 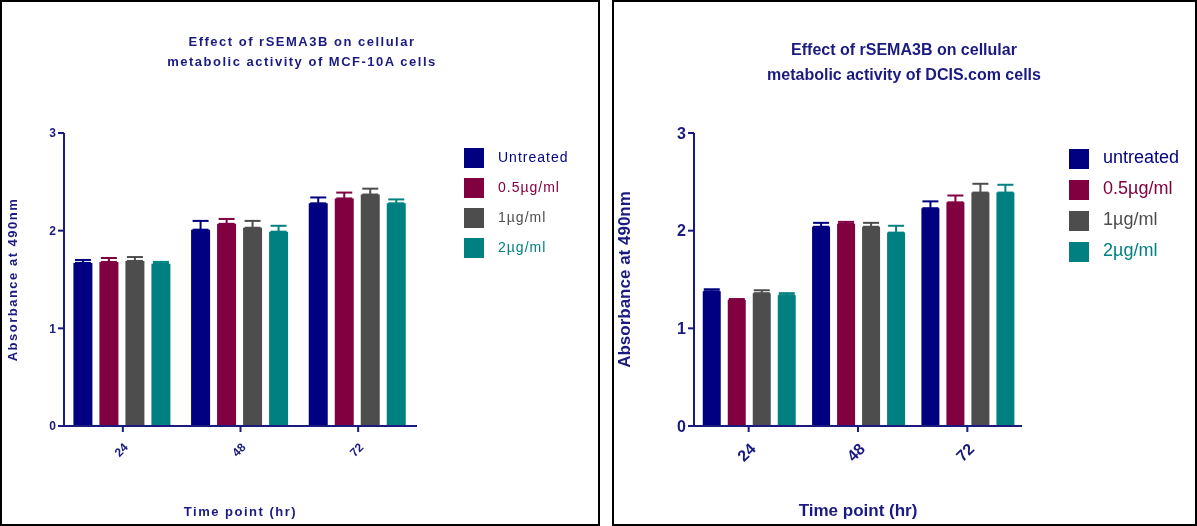 What do you see at coordinates (1141, 157) in the screenshot?
I see `legend-label: untreated` at bounding box center [1141, 157].